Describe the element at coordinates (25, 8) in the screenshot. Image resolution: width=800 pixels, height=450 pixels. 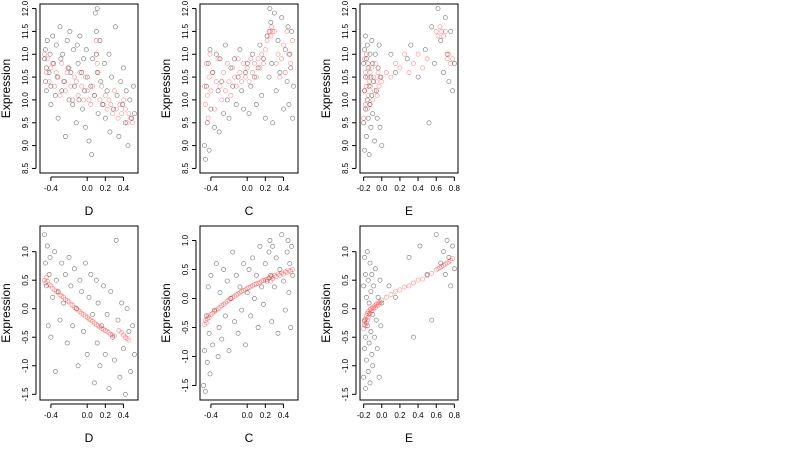
I see `y-tick-label: 12.0` at that location.